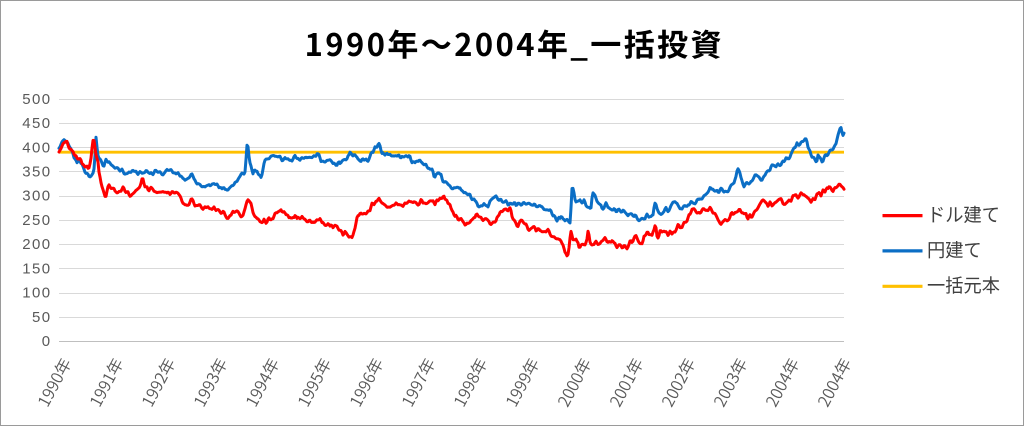 The width and height of the screenshot is (1024, 426). I want to click on svg-text: 0, so click(47, 341).